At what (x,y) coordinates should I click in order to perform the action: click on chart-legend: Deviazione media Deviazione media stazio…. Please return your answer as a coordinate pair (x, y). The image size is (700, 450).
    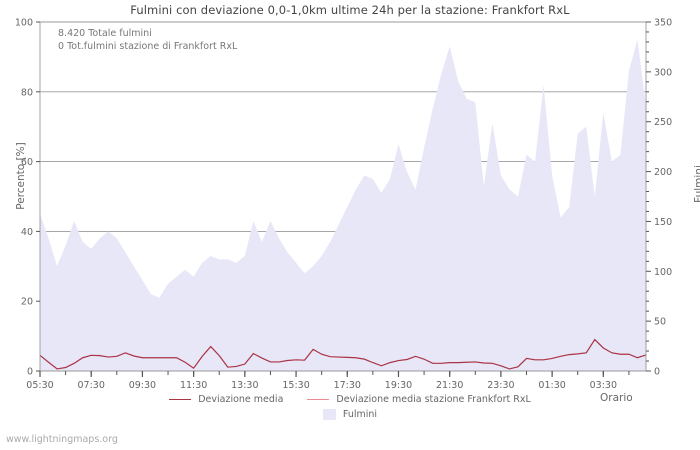
    Looking at the image, I should click on (350, 407).